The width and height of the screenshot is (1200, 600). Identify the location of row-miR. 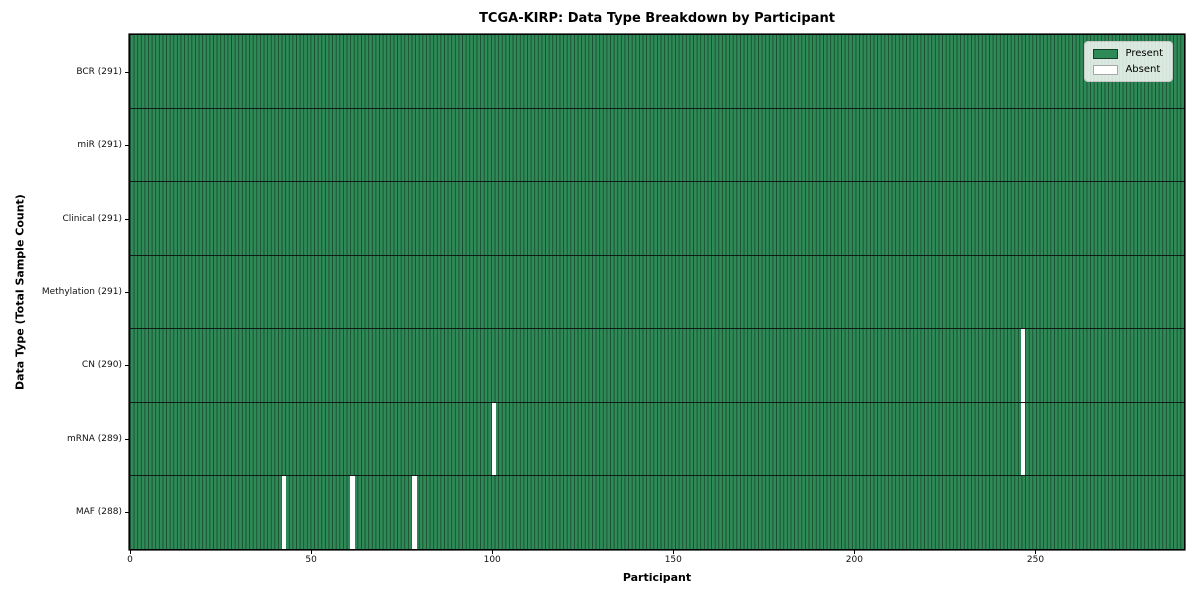
(657, 146).